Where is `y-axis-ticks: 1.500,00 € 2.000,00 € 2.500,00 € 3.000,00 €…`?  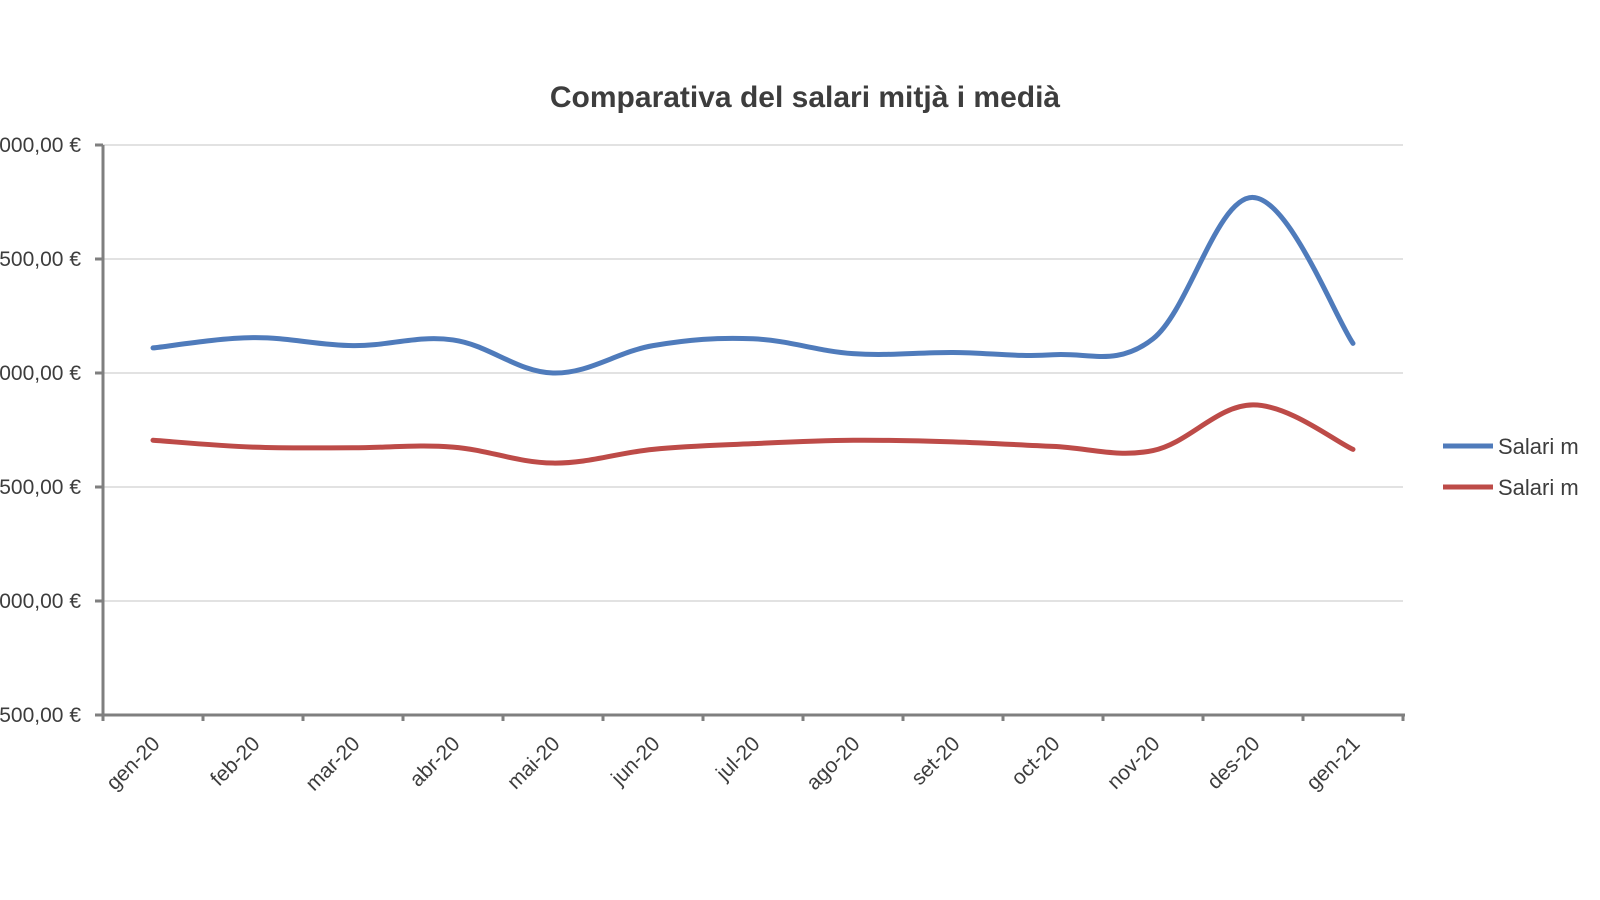
y-axis-ticks: 1.500,00 € 2.000,00 € 2.500,00 € 3.000,00 €… is located at coordinates (51, 430).